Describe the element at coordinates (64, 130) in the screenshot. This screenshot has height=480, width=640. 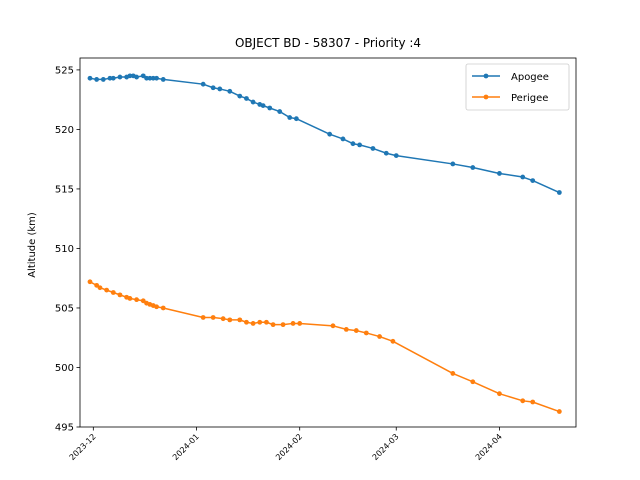
I see `y-tick-label: 520` at that location.